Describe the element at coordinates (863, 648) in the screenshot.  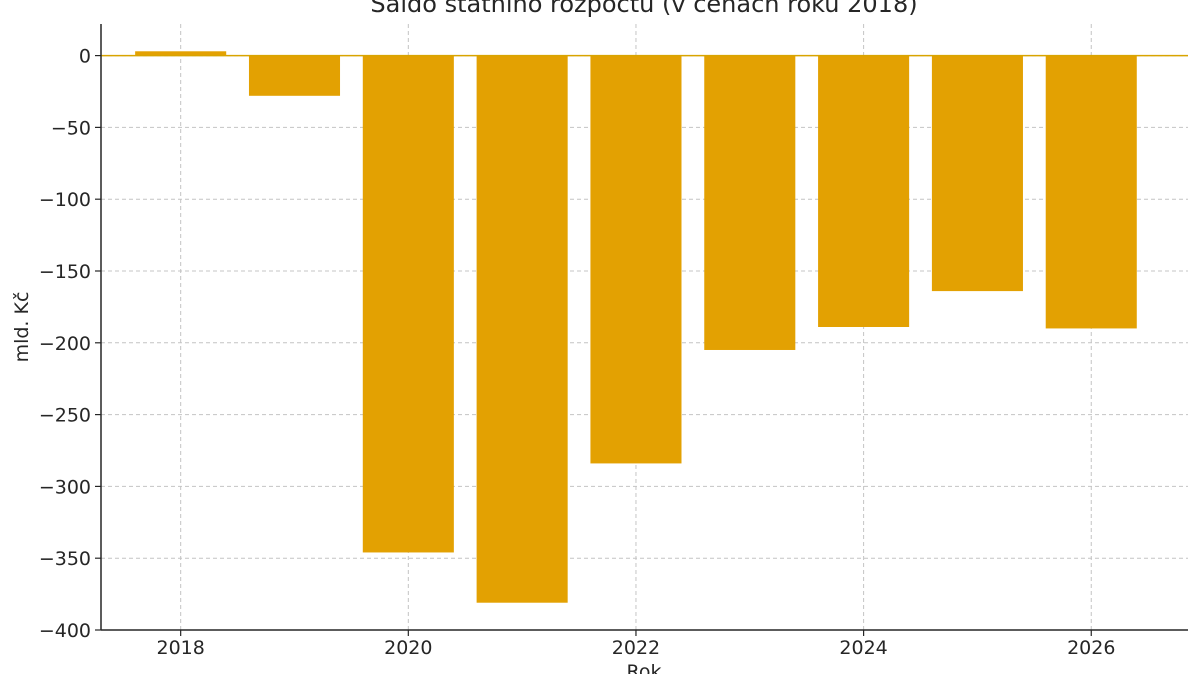
I see `x-tick-label: 2024` at that location.